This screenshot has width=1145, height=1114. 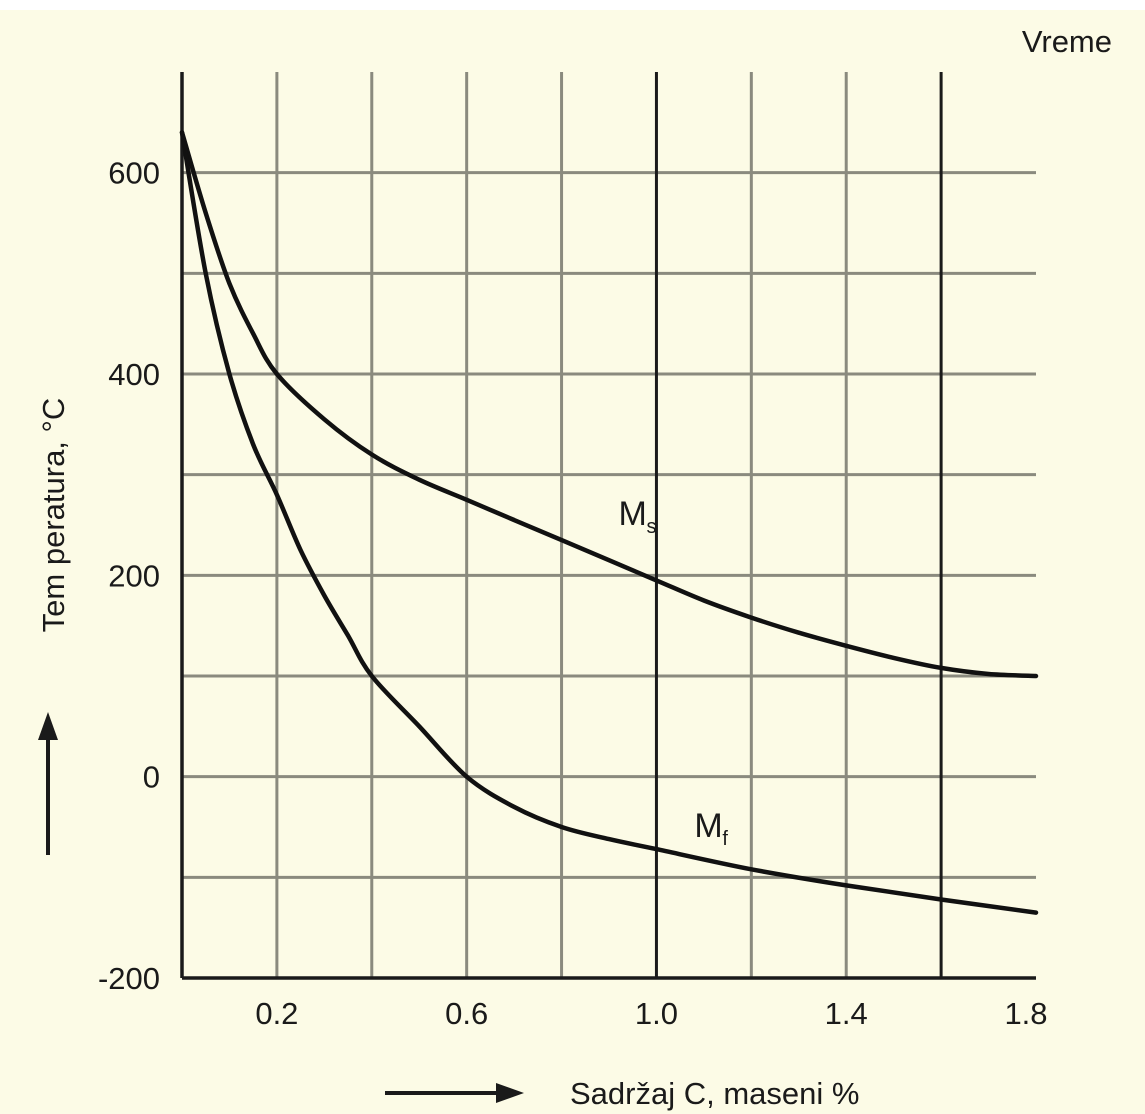 I want to click on x-tick-label: 1.0, so click(x=656, y=1013).